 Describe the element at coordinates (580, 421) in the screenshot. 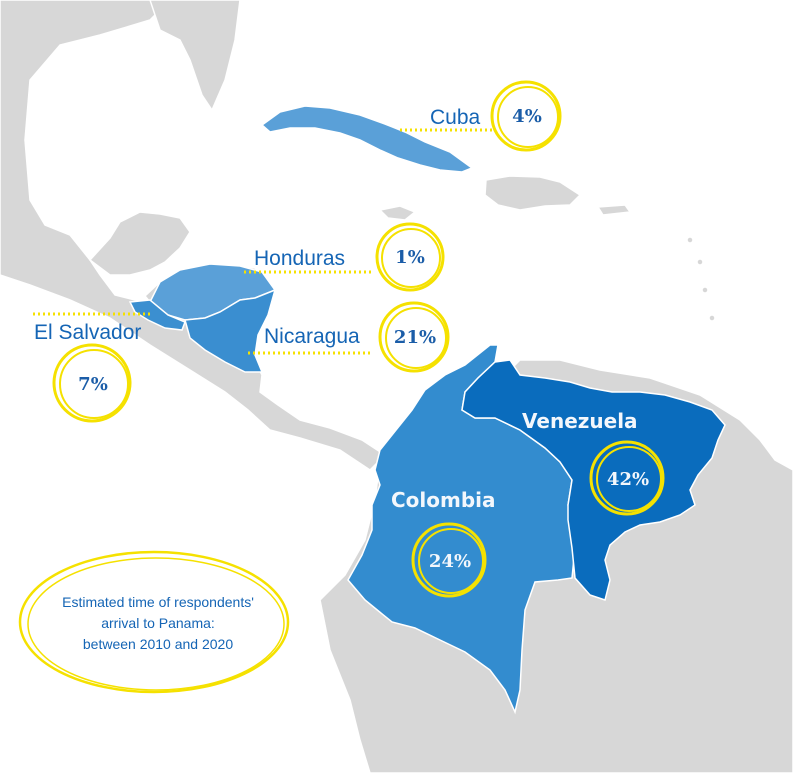

I see `venezuela-label: Venezuela` at that location.